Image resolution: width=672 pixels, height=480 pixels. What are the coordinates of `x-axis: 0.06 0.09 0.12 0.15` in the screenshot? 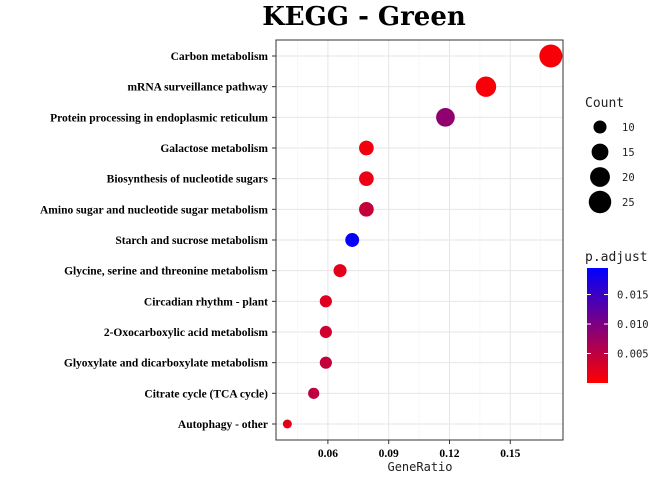 It's located at (419, 450).